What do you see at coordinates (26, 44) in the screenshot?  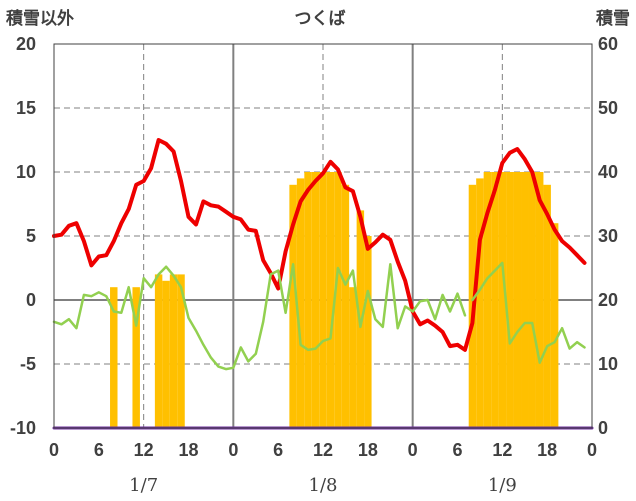 I see `y-left-tick-label: 20` at bounding box center [26, 44].